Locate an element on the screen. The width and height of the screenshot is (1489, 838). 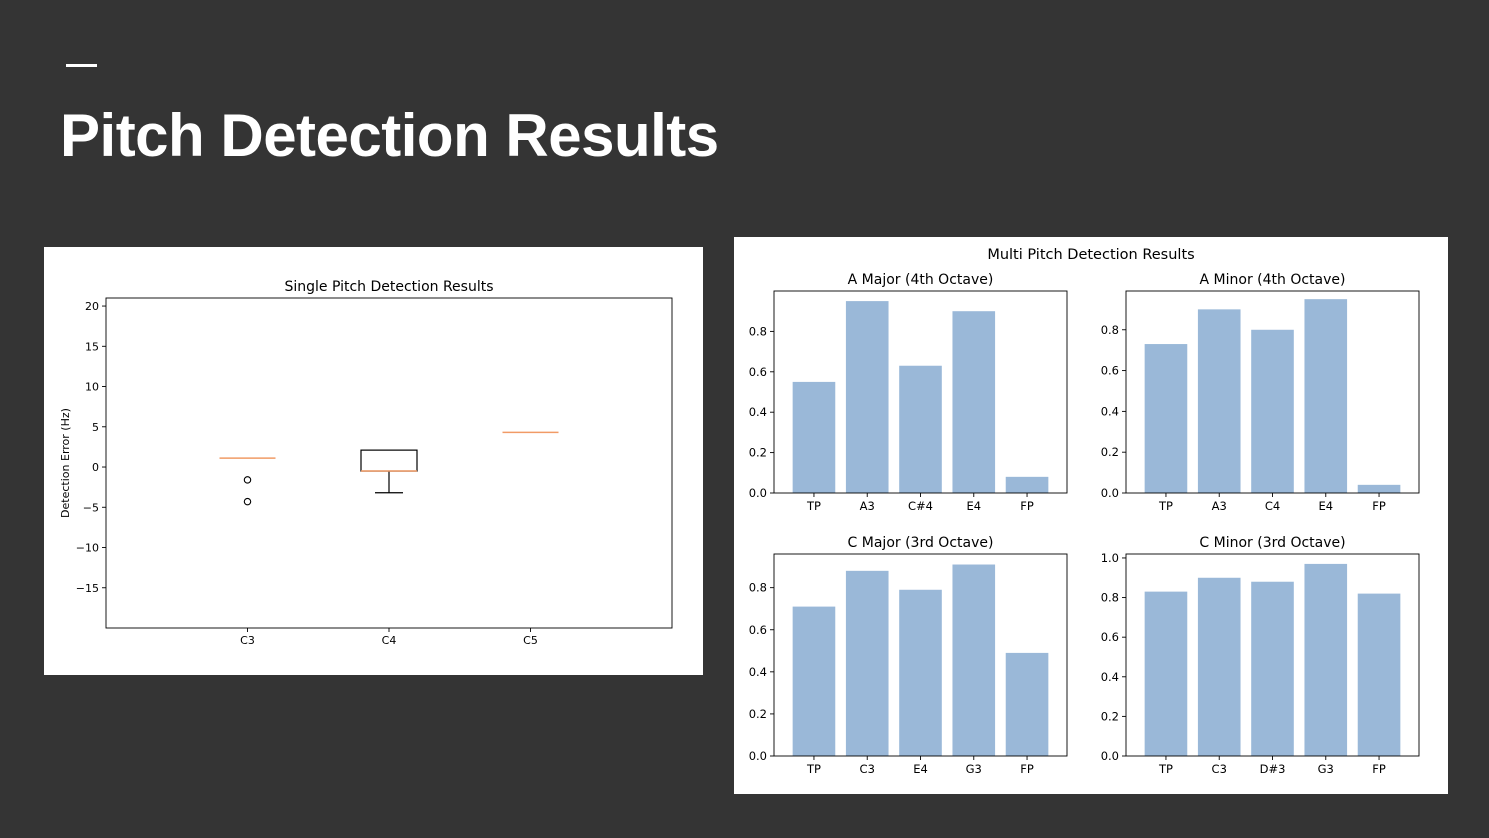
y-tick-label: 1.0 is located at coordinates (1110, 558).